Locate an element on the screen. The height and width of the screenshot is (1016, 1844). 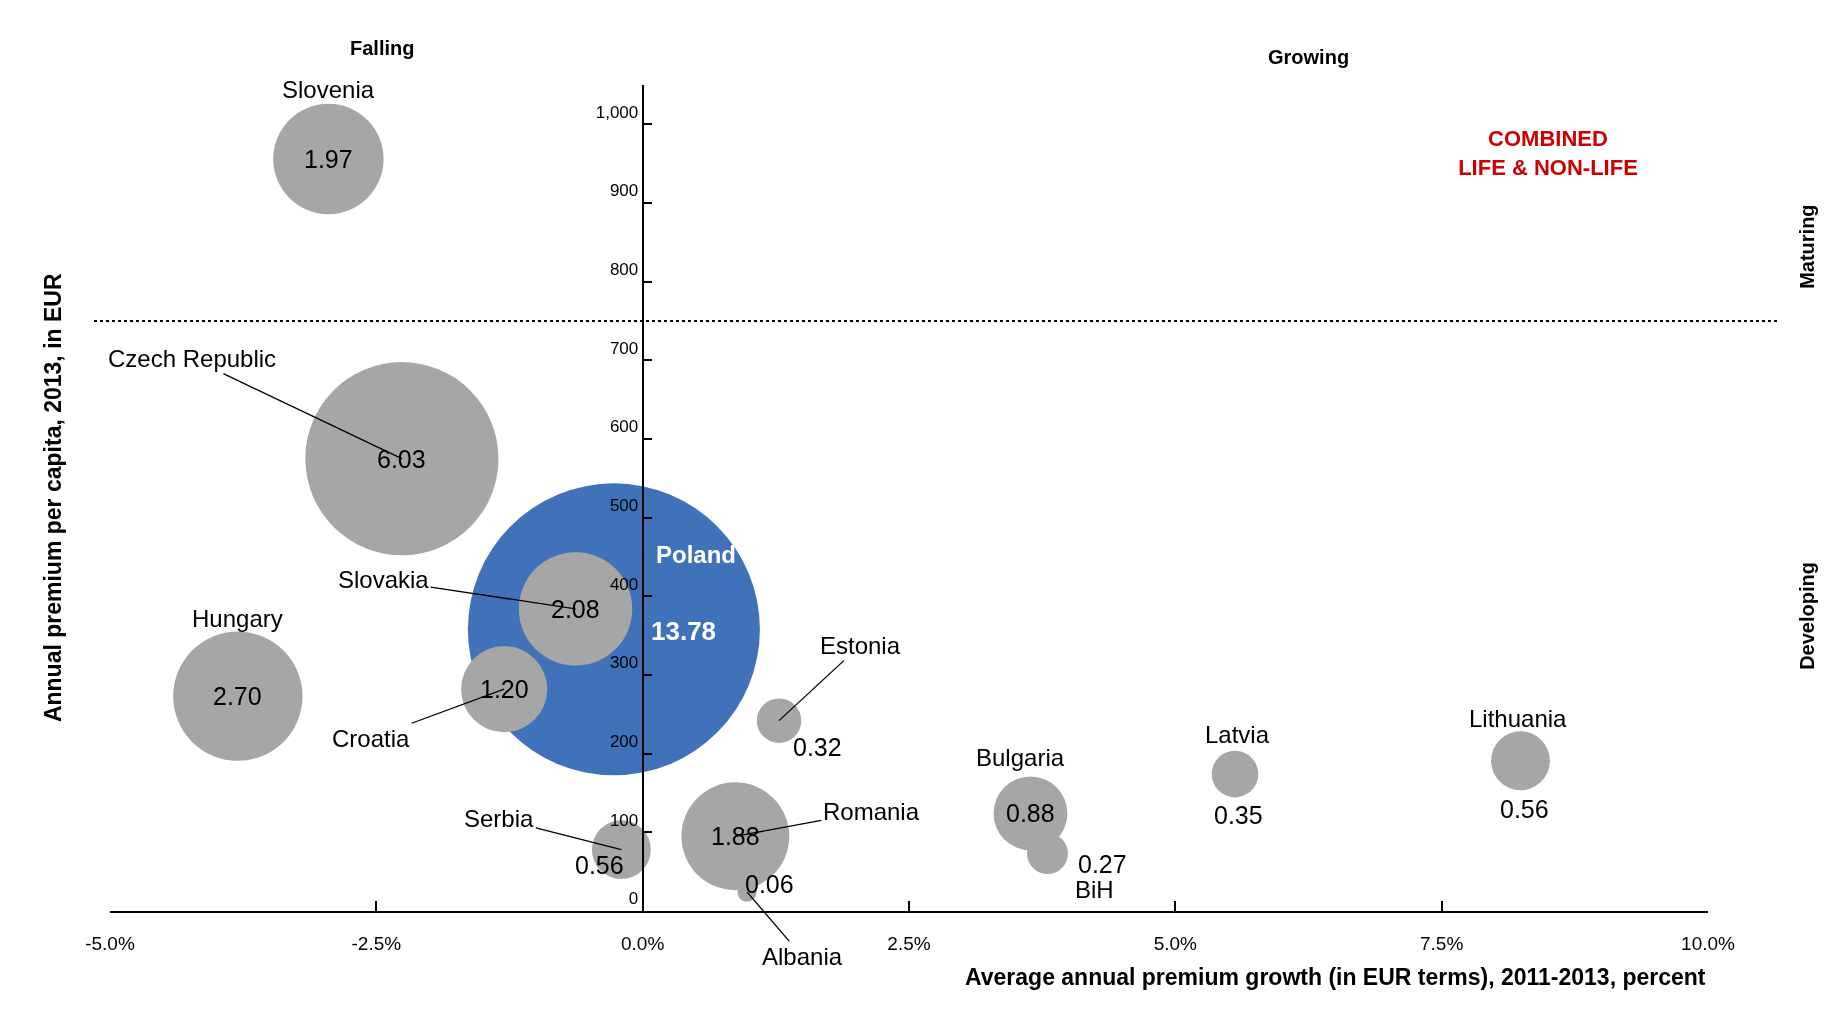
y-axis-title: Annual premium per capita, 2013, in EUR is located at coordinates (53, 498).